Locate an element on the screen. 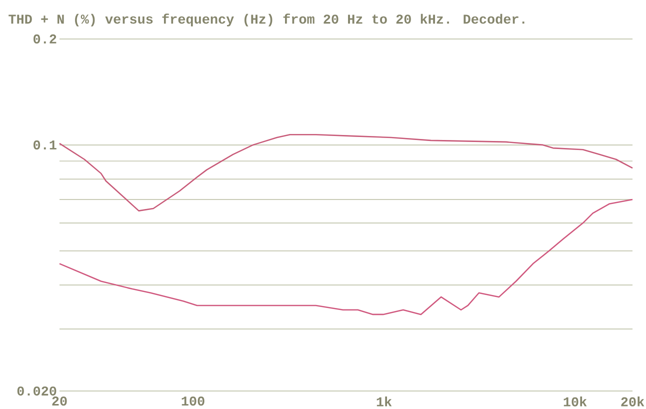  chart-title: THD + N (%) versus frequency (Hz) from 20 Hz to 20 kHz. Decoder. is located at coordinates (266, 20).